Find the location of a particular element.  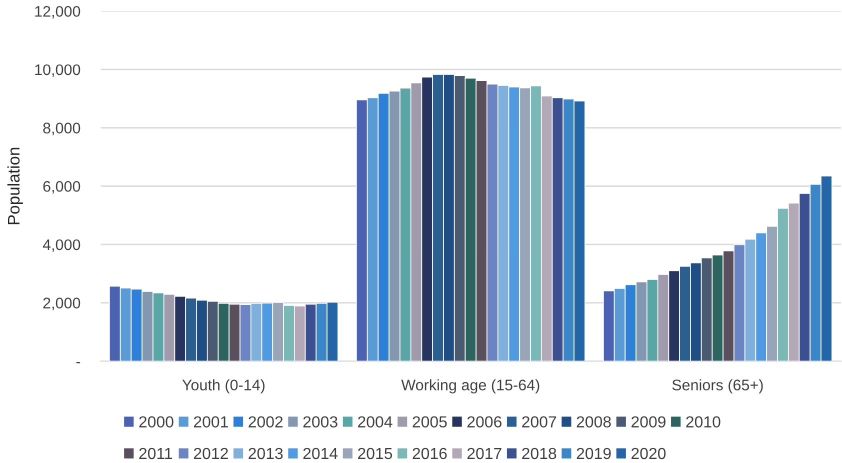

legend-label: 2016 is located at coordinates (429, 454).